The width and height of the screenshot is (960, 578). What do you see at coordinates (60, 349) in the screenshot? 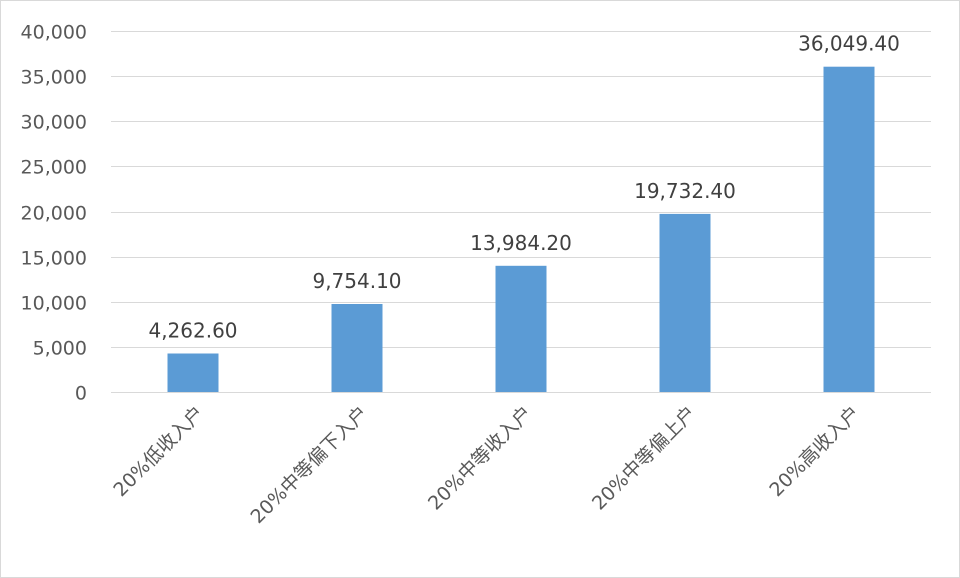
I see `y-tick-label: 5,000` at bounding box center [60, 349].